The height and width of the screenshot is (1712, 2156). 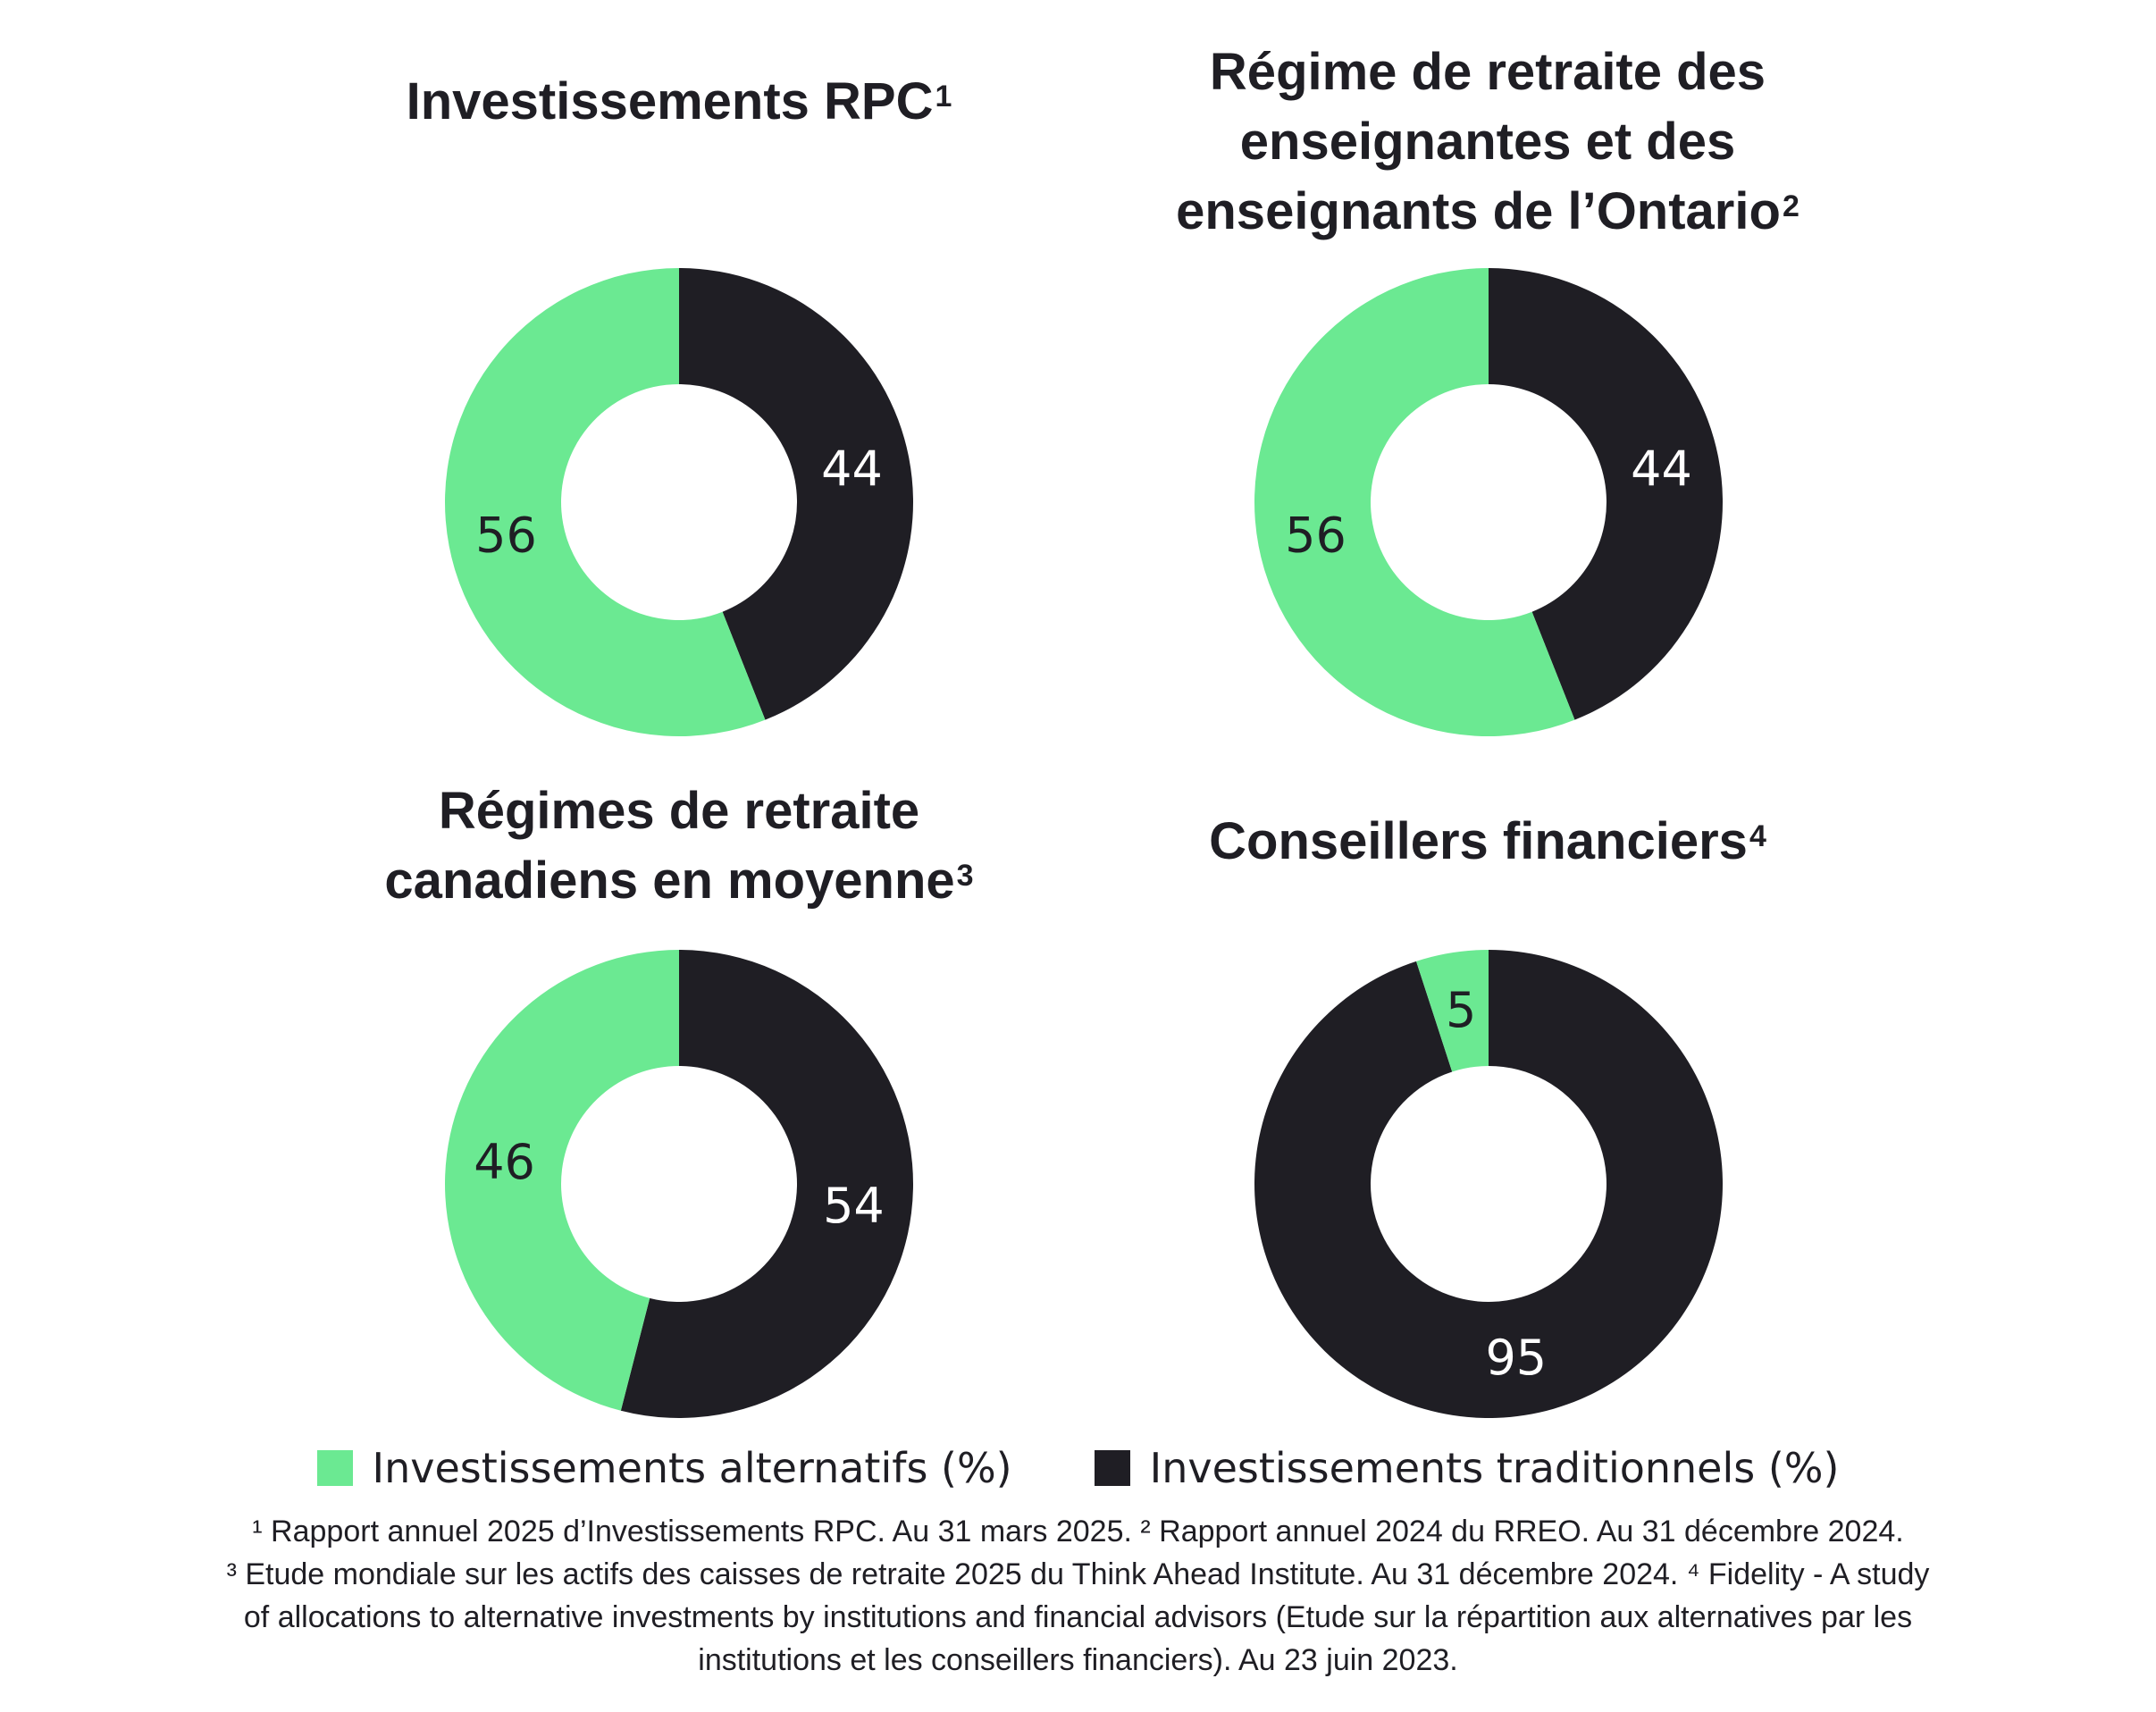 I want to click on legend-item-traditional: Investissements traditionnels (%), so click(x=1467, y=1468).